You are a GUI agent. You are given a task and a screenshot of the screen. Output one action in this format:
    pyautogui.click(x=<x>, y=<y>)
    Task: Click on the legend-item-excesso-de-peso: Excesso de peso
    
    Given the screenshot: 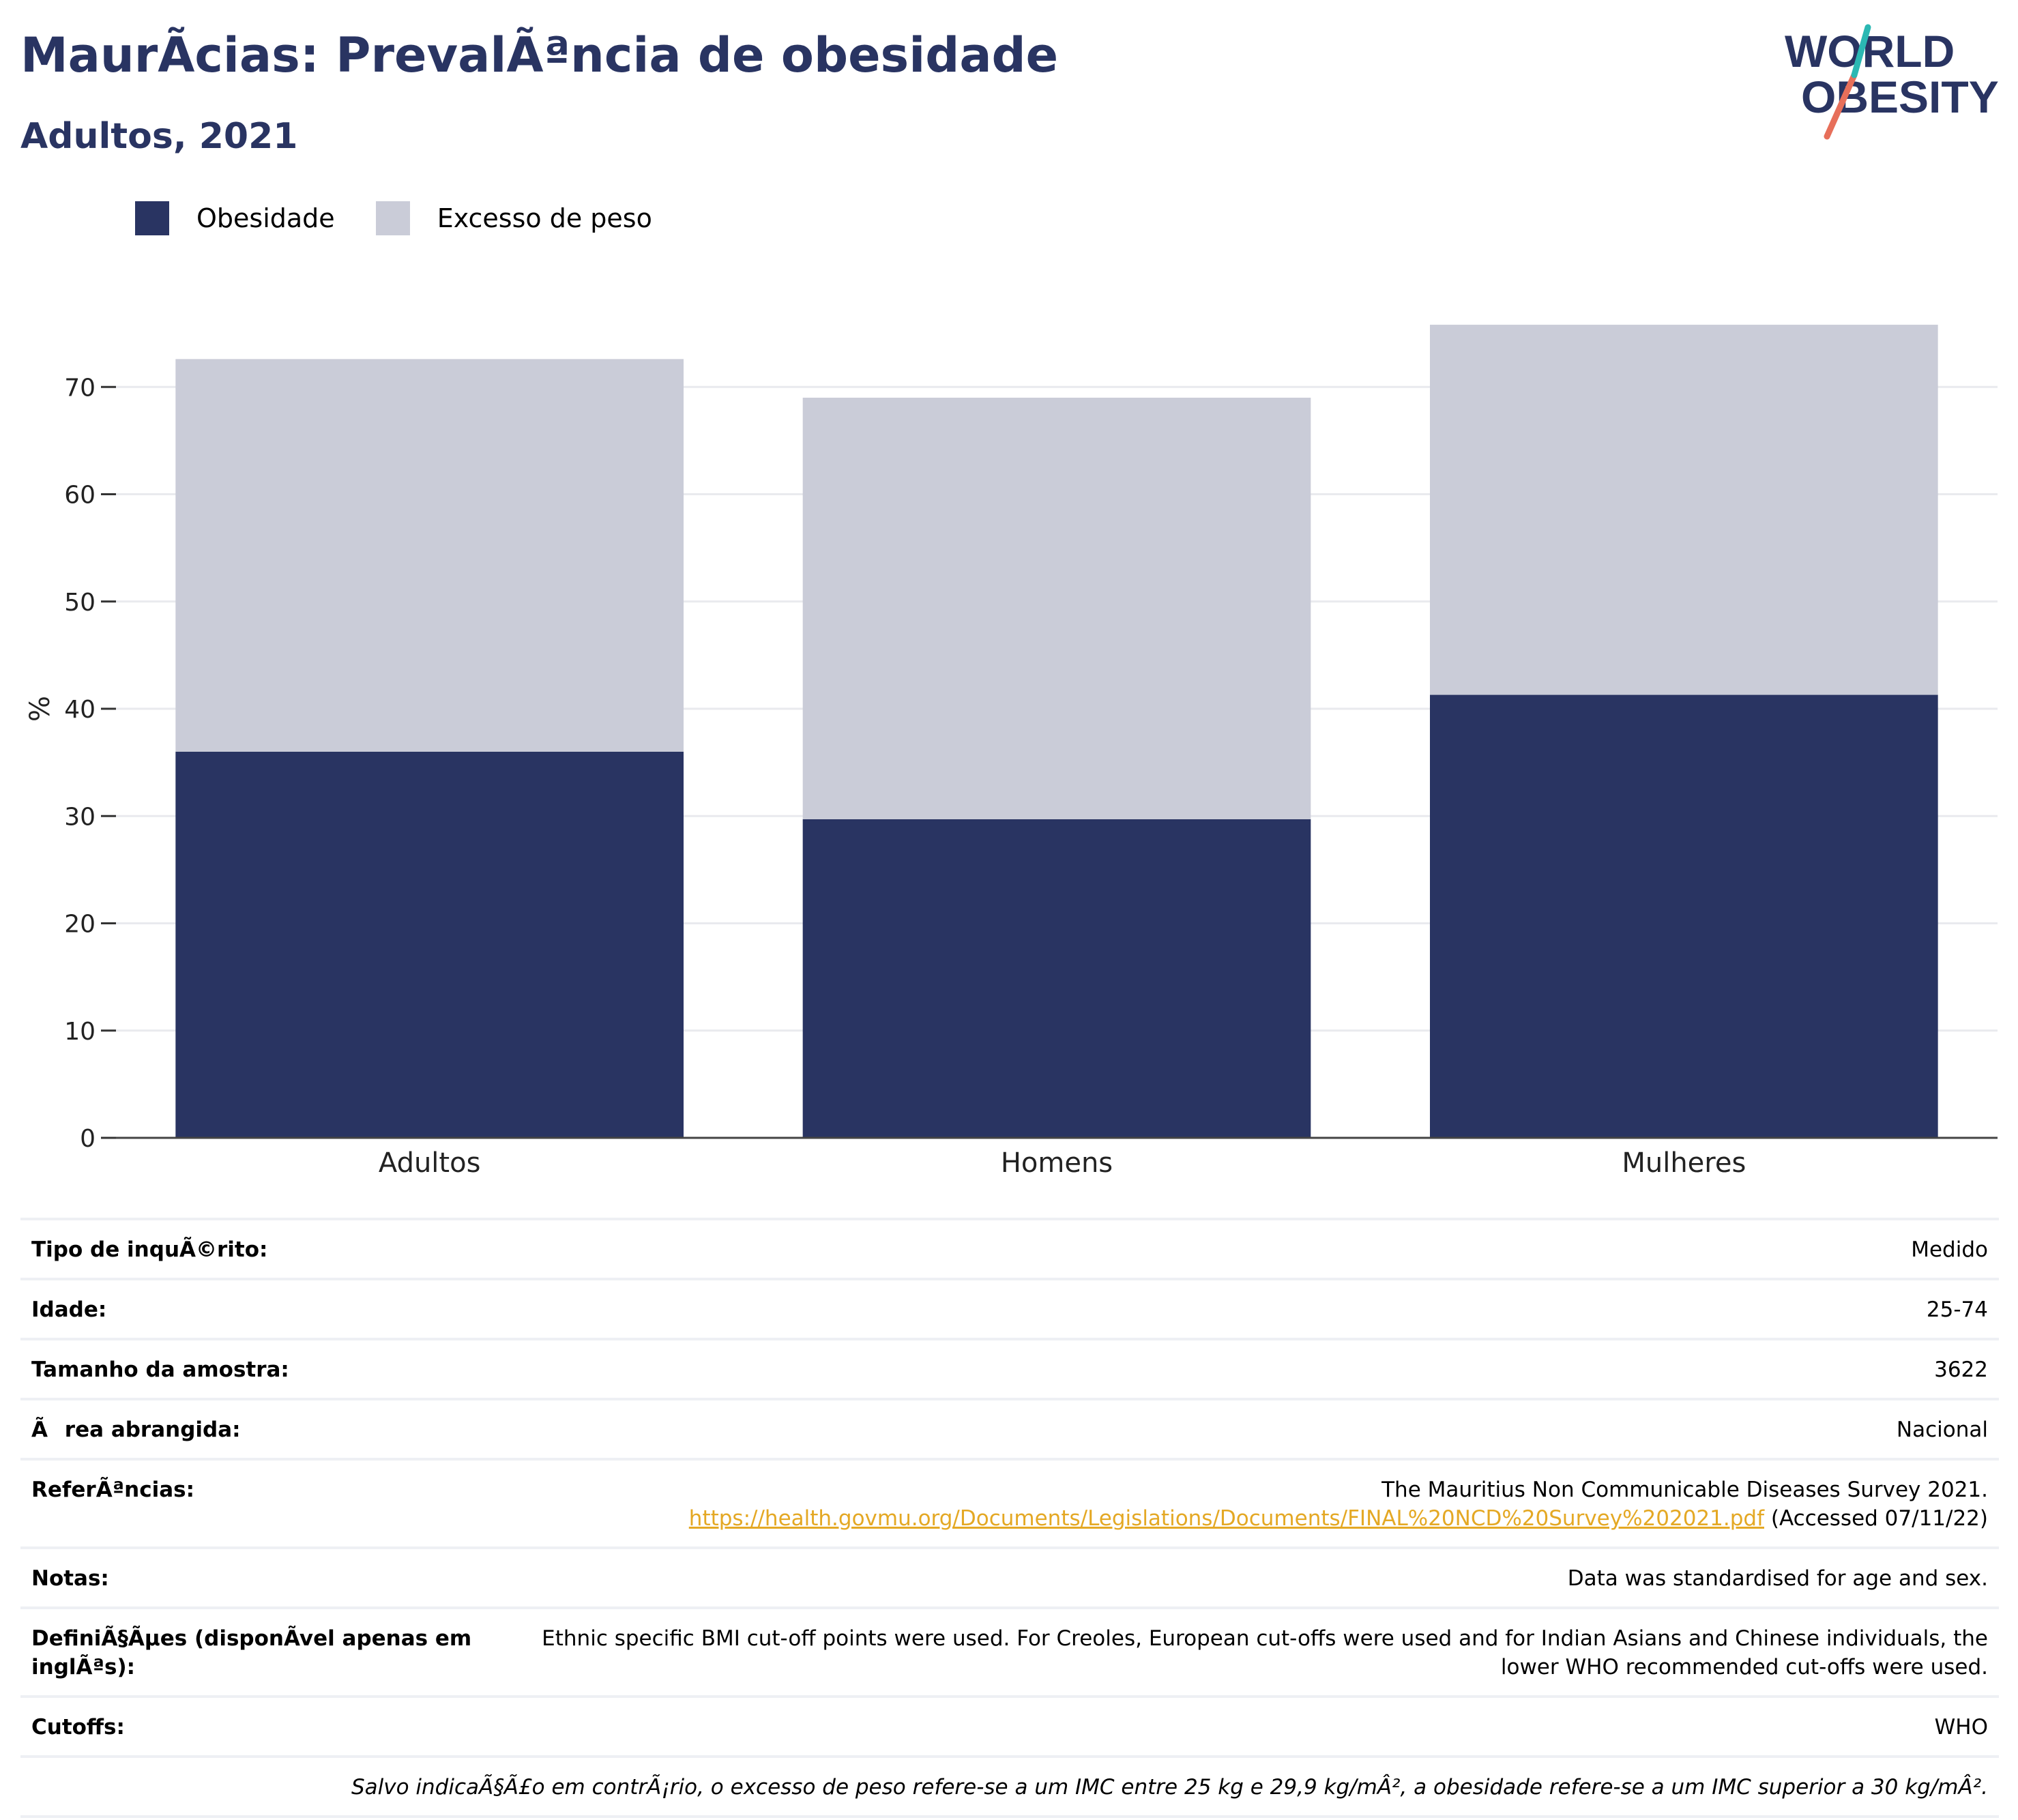 What is the action you would take?
    pyautogui.click(x=513, y=218)
    